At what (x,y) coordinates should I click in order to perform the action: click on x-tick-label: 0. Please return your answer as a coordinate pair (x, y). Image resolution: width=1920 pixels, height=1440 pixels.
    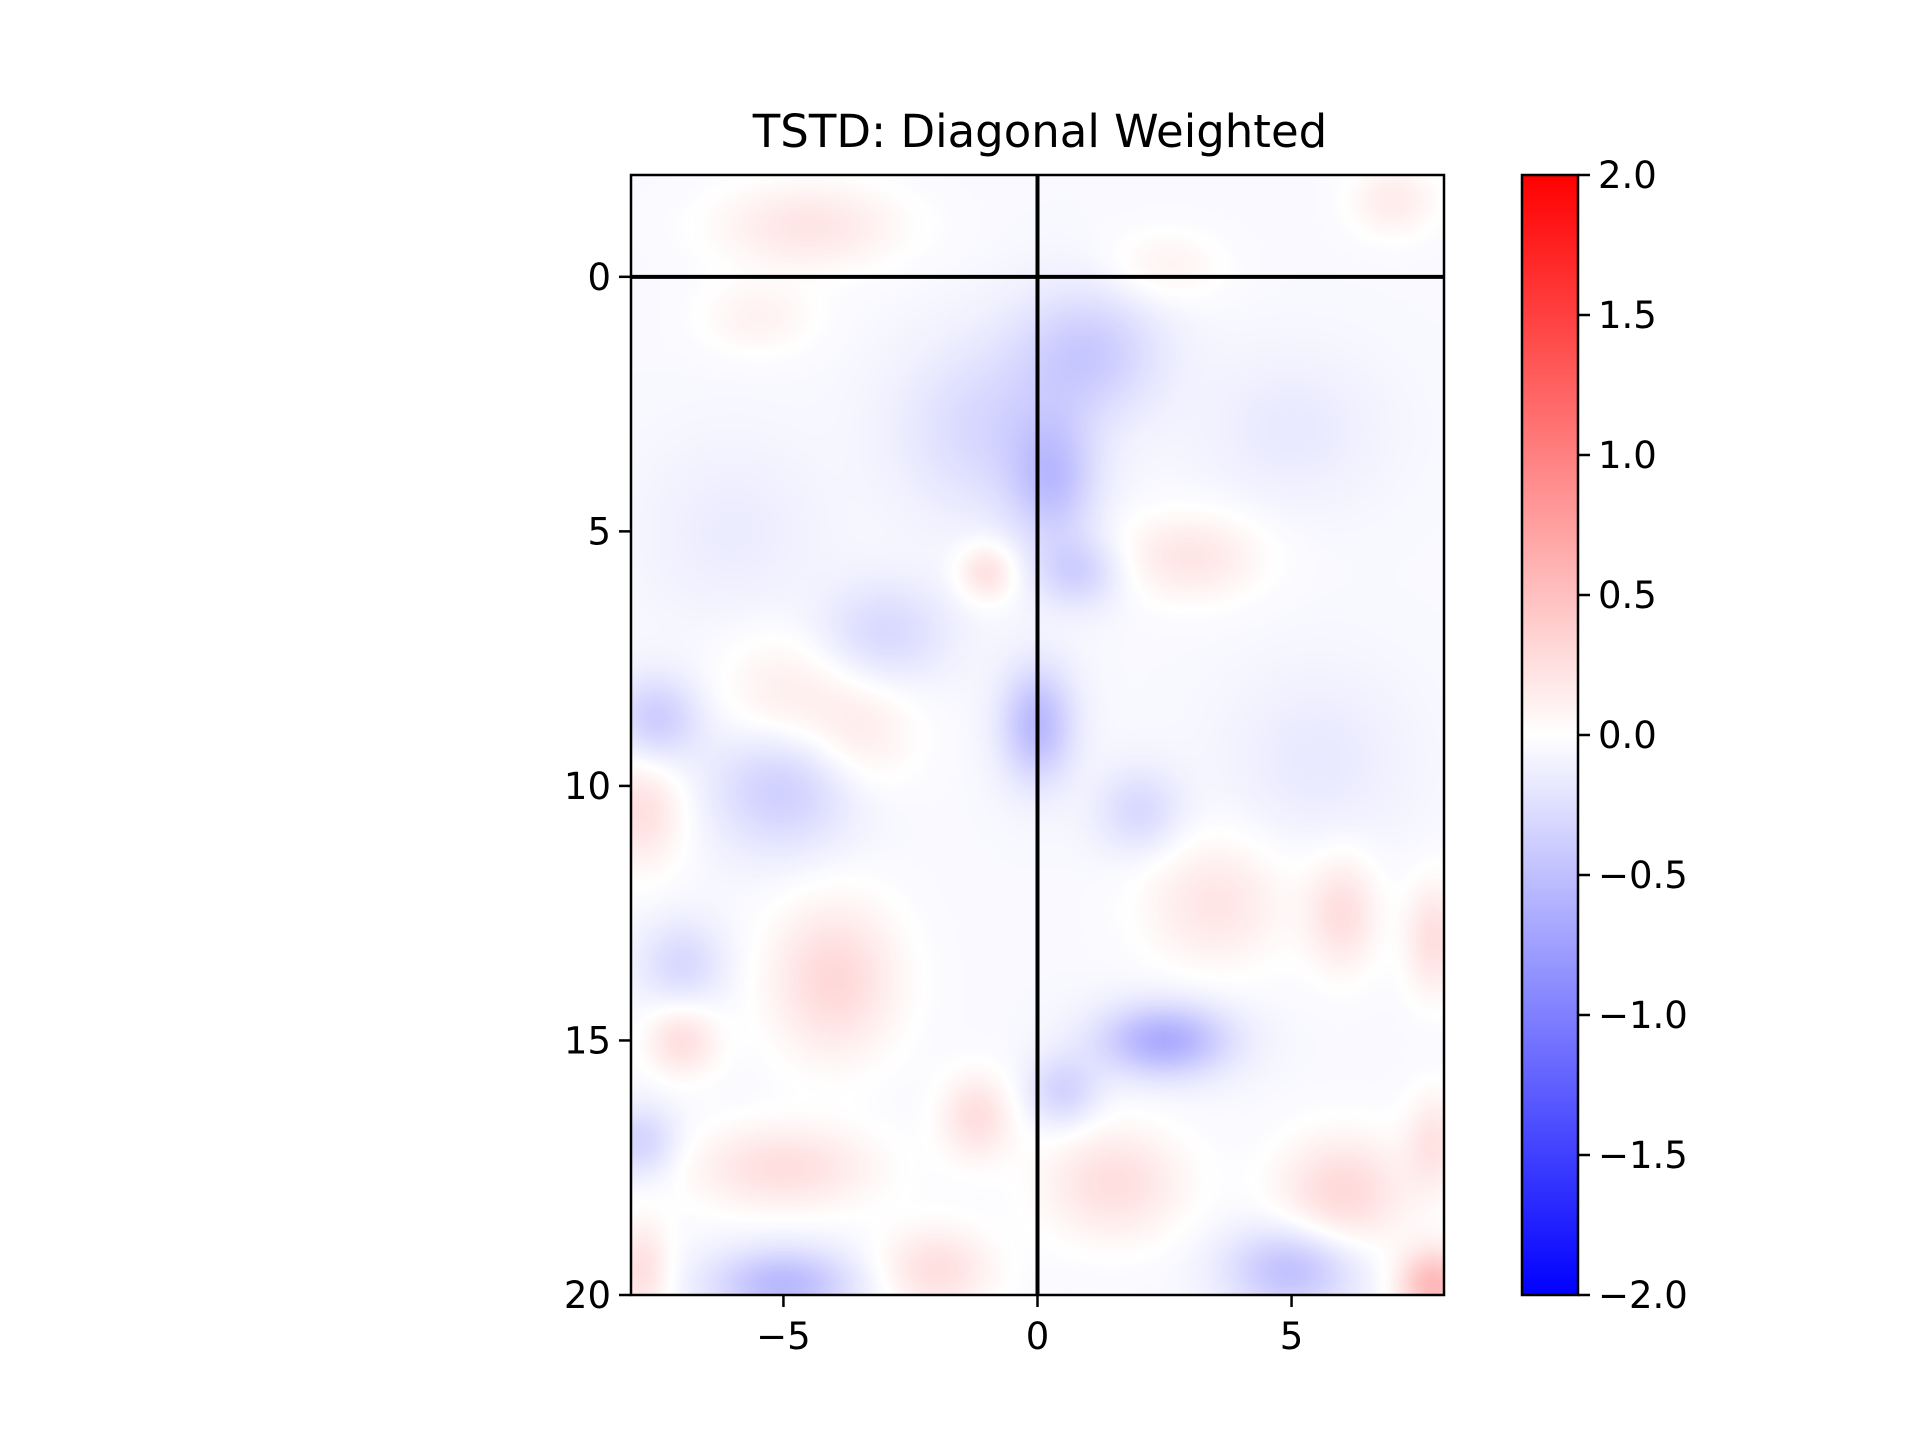
    Looking at the image, I should click on (1038, 1336).